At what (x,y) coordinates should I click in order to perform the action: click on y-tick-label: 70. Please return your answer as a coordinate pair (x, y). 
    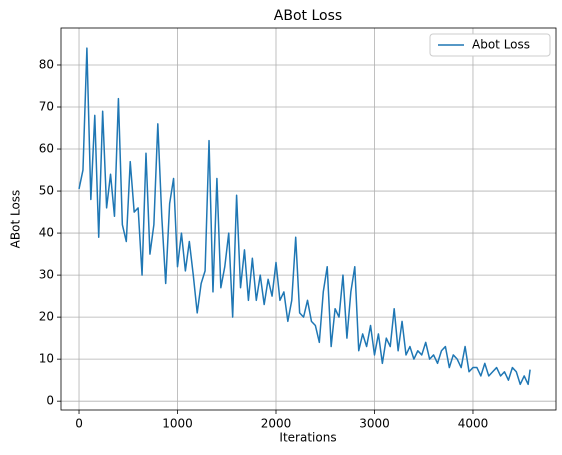
    Looking at the image, I should click on (46, 107).